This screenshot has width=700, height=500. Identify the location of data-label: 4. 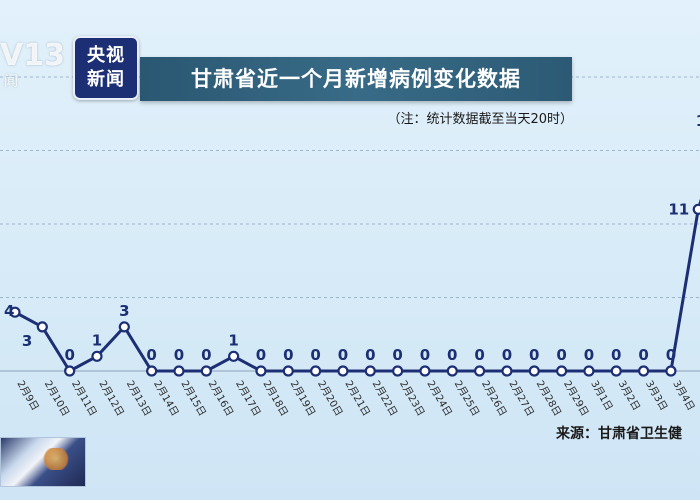
(9, 311).